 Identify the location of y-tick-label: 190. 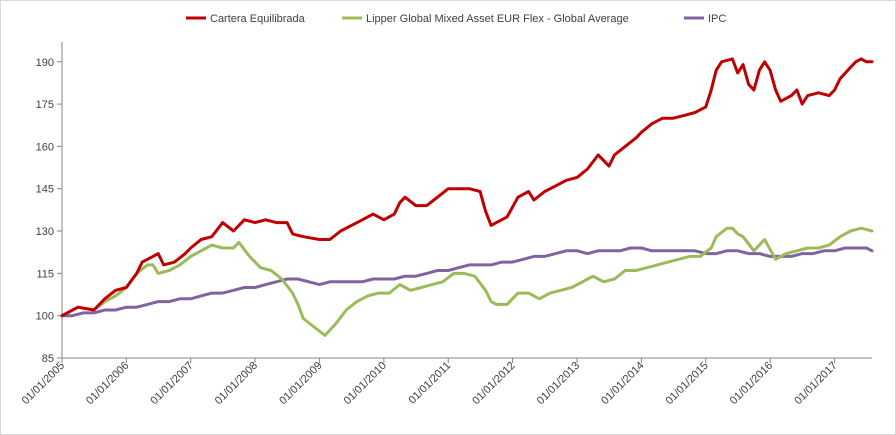
(45, 63).